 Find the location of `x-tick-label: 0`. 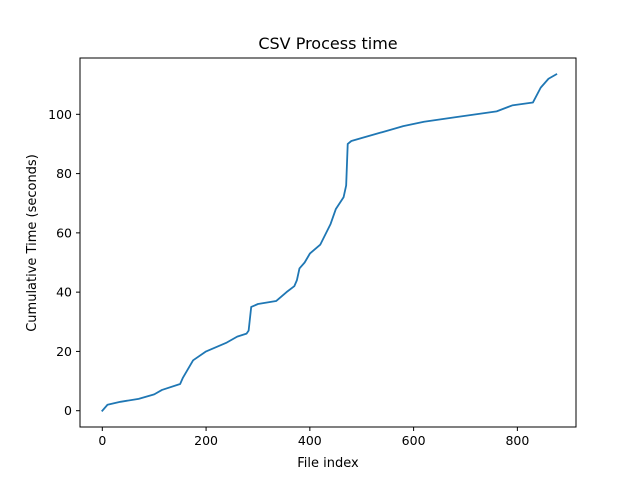

x-tick-label: 0 is located at coordinates (102, 440).